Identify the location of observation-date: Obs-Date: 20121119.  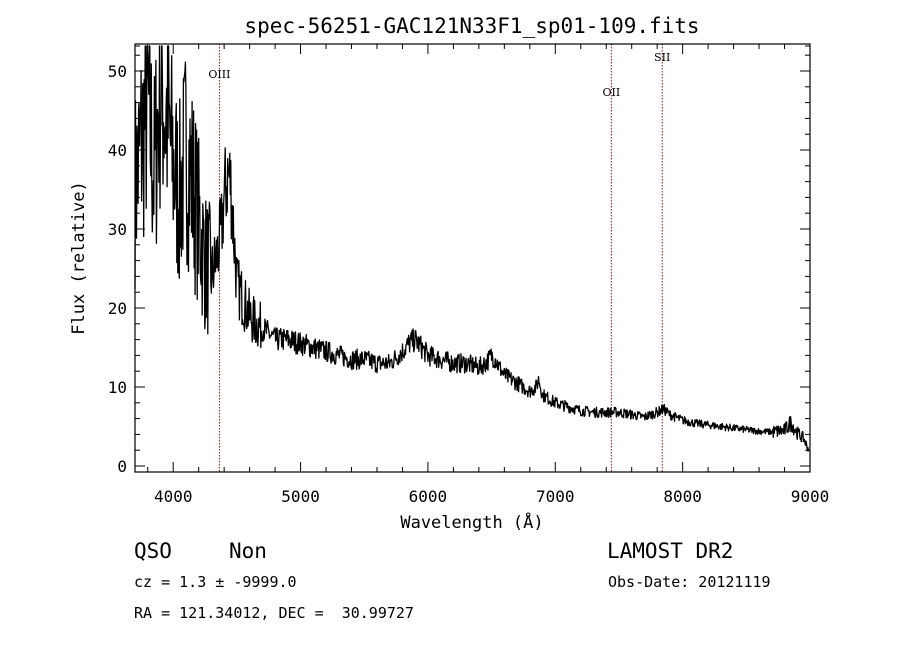
(689, 582).